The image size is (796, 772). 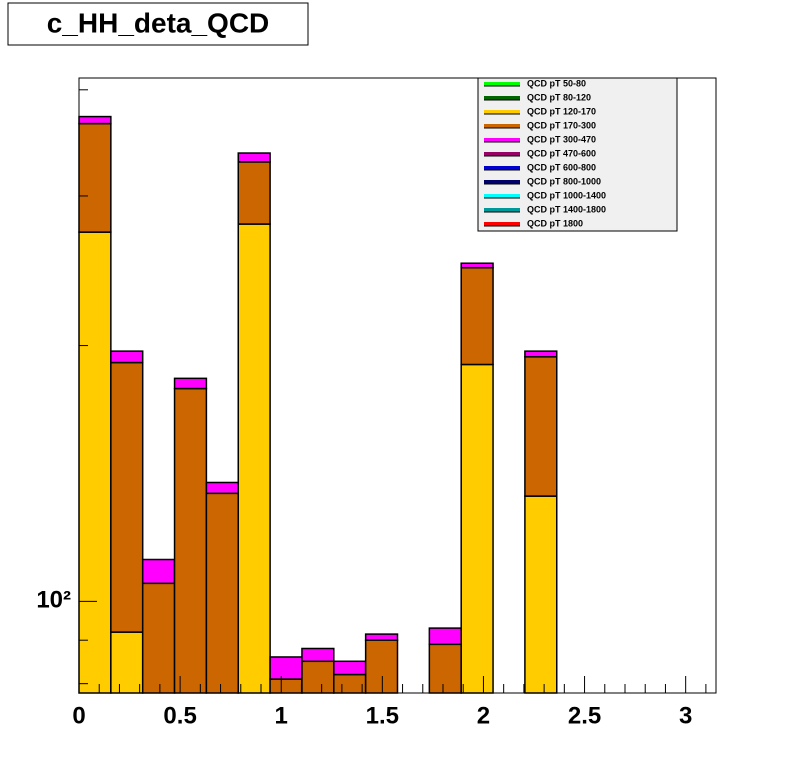 What do you see at coordinates (566, 209) in the screenshot?
I see `legend-label: QCD pT 1400-1800` at bounding box center [566, 209].